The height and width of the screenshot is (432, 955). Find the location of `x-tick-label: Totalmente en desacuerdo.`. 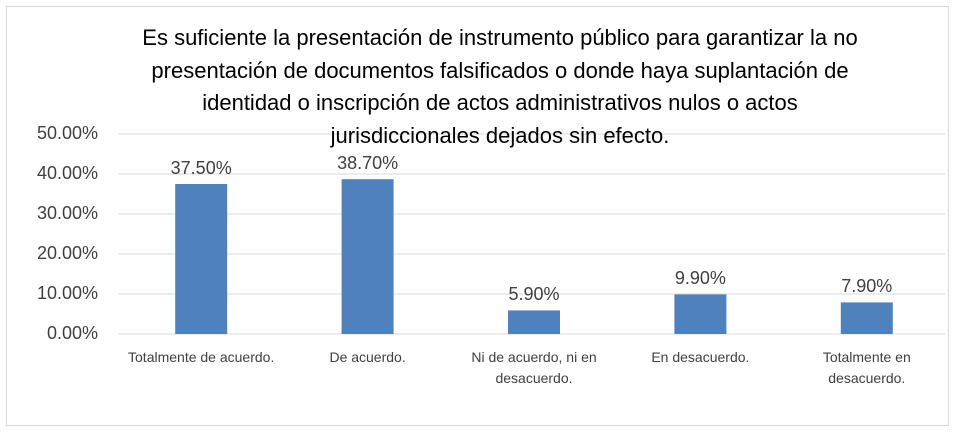

x-tick-label: Totalmente en desacuerdo. is located at coordinates (866, 367).